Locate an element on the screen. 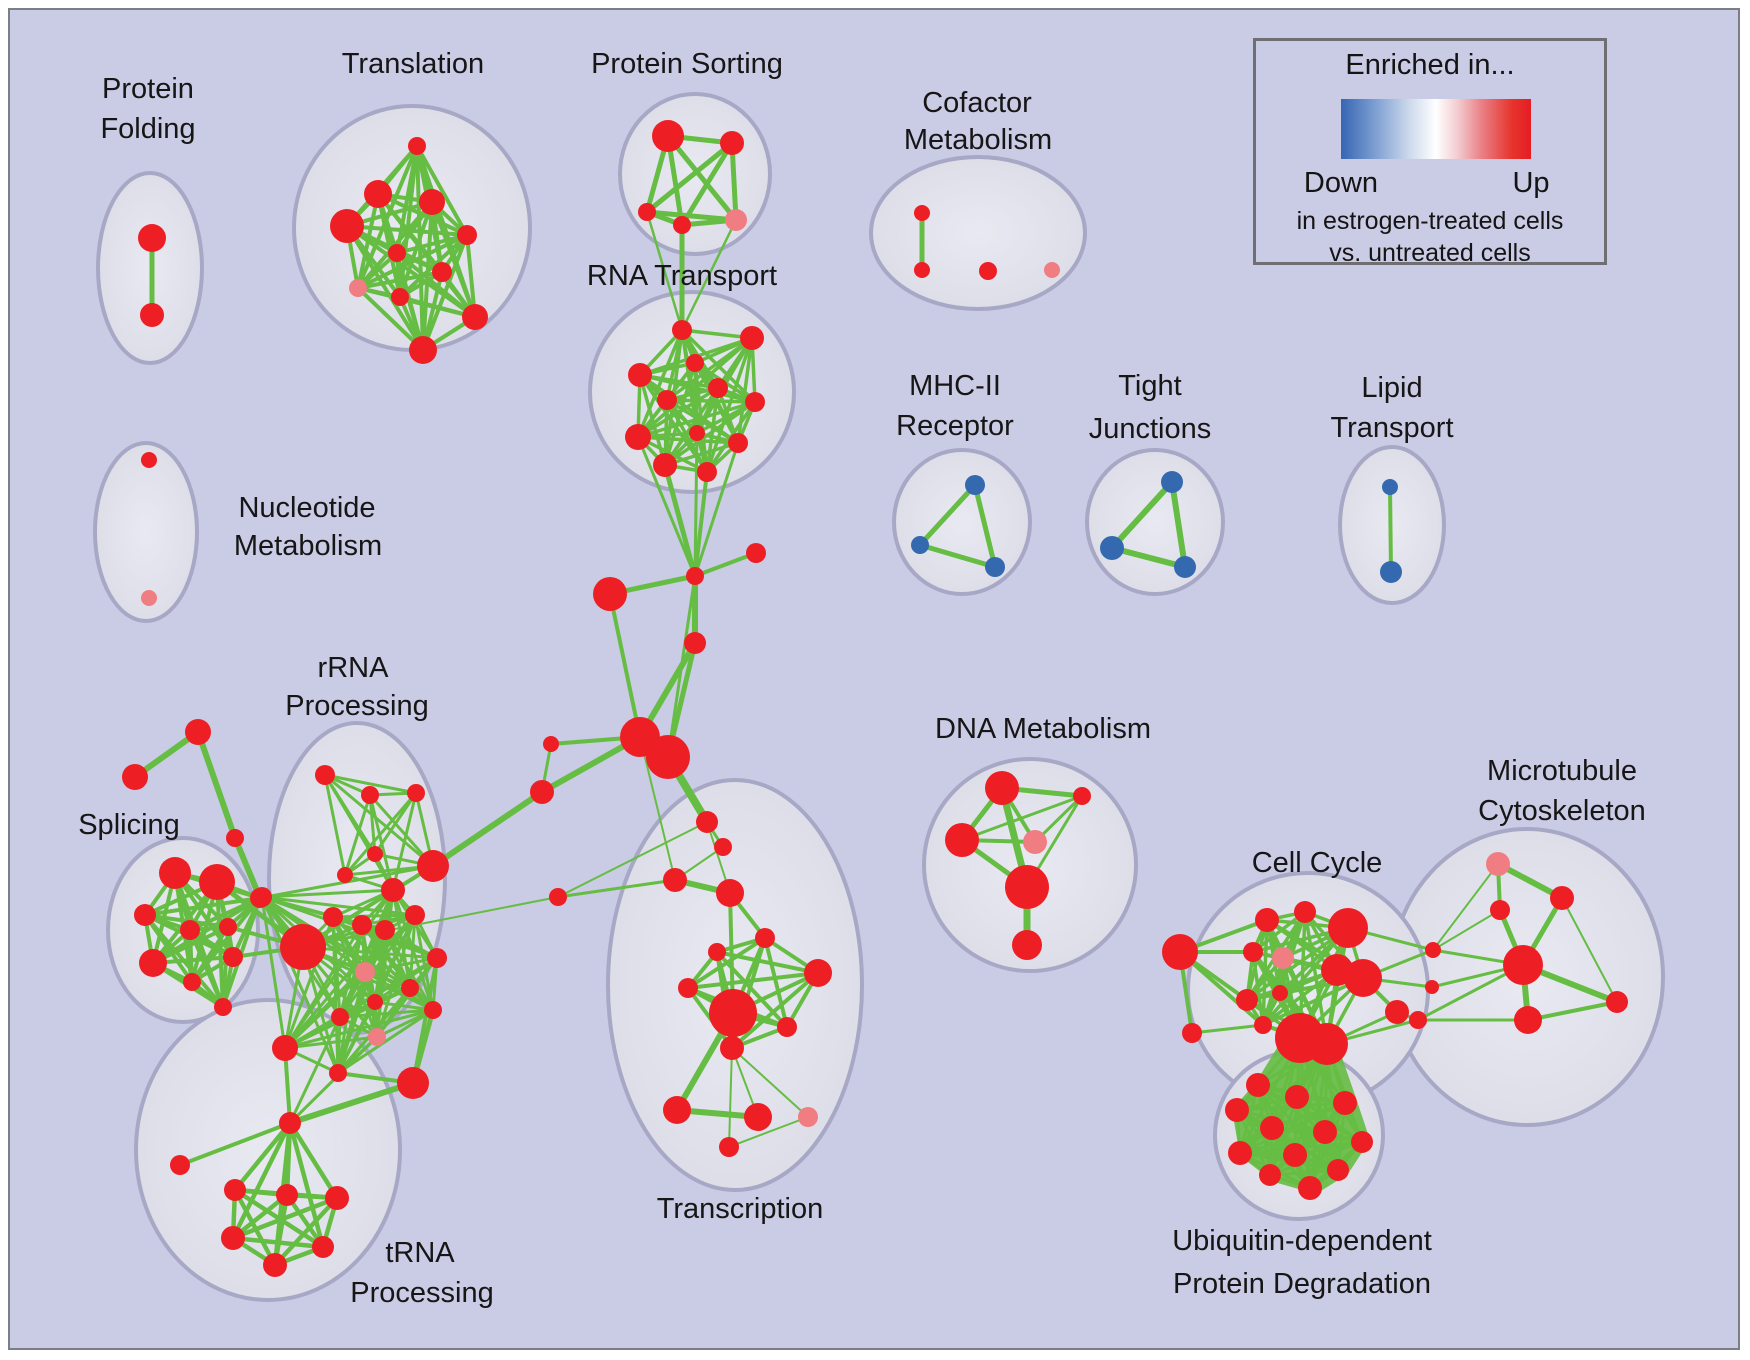 The width and height of the screenshot is (1750, 1360). node-p1 is located at coordinates (325, 775).